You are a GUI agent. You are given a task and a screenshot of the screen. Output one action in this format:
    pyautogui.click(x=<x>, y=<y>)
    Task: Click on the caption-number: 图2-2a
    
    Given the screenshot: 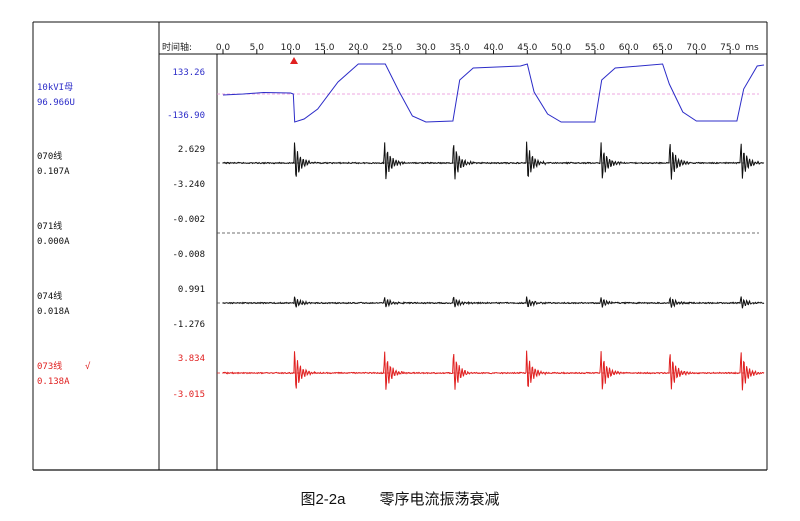 What is the action you would take?
    pyautogui.click(x=323, y=499)
    